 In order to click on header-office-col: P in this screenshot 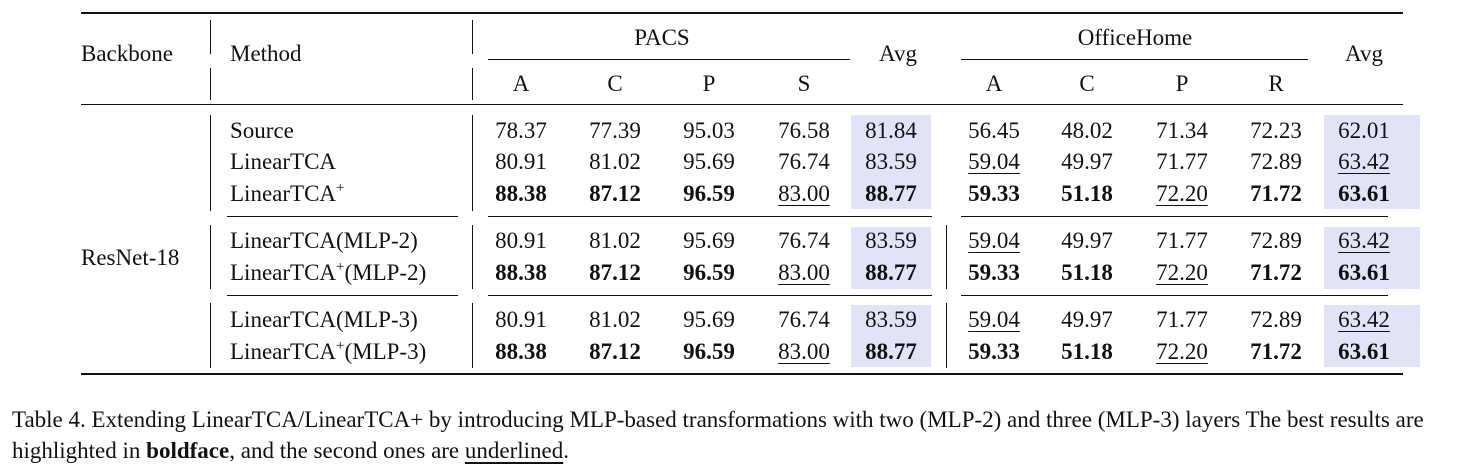, I will do `click(1182, 83)`.